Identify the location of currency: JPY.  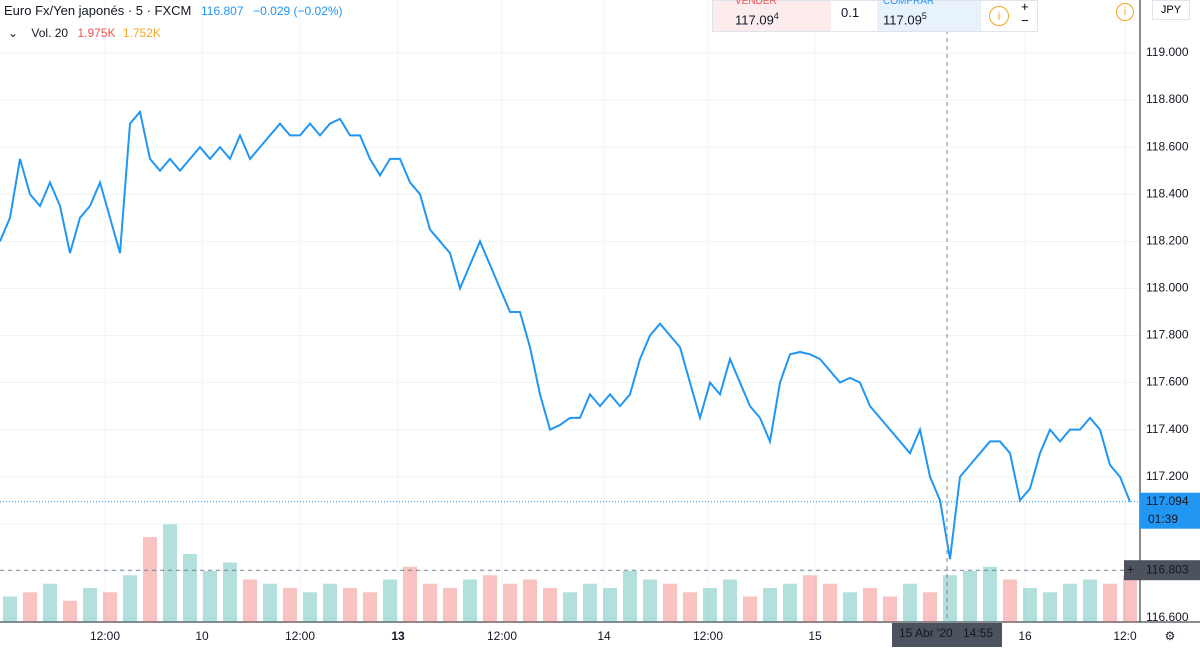
(1171, 10).